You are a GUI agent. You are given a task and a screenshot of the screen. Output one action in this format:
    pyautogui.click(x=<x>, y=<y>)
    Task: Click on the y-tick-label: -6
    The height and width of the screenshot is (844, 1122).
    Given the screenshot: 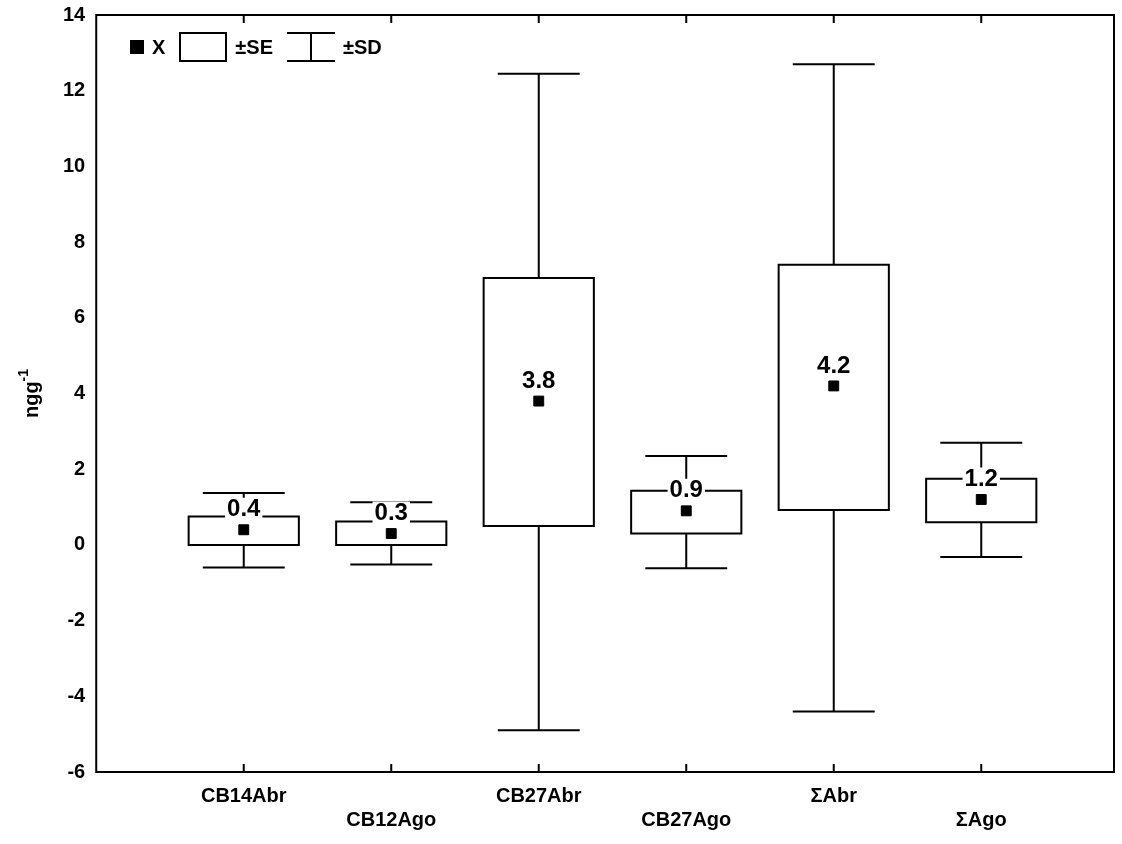 What is the action you would take?
    pyautogui.click(x=76, y=770)
    